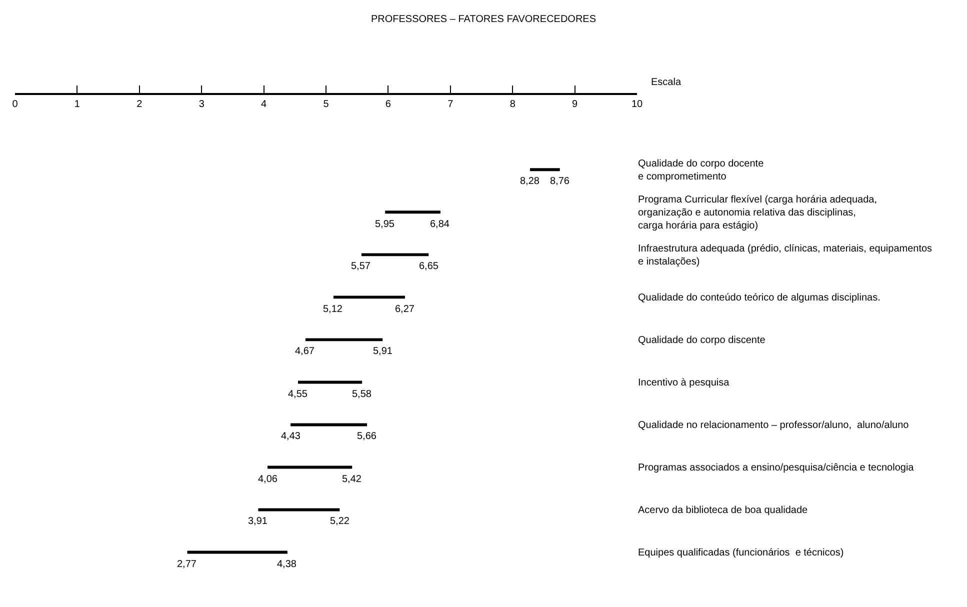 Image resolution: width=967 pixels, height=607 pixels. I want to click on annotation: 5,12, so click(333, 309).